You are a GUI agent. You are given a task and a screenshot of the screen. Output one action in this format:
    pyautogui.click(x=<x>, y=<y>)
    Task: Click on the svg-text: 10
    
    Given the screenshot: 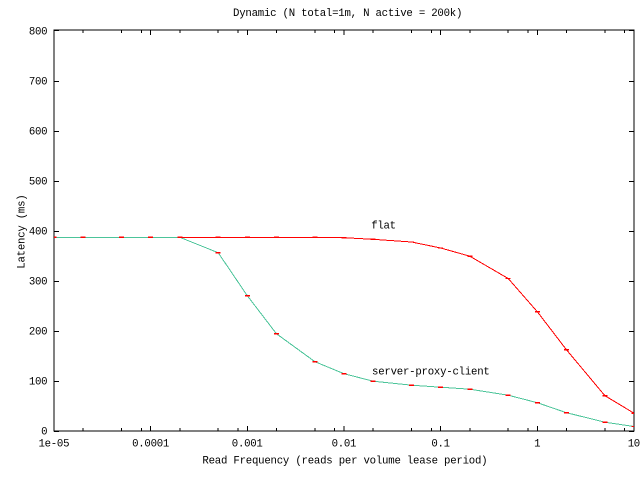 What is the action you would take?
    pyautogui.click(x=634, y=445)
    